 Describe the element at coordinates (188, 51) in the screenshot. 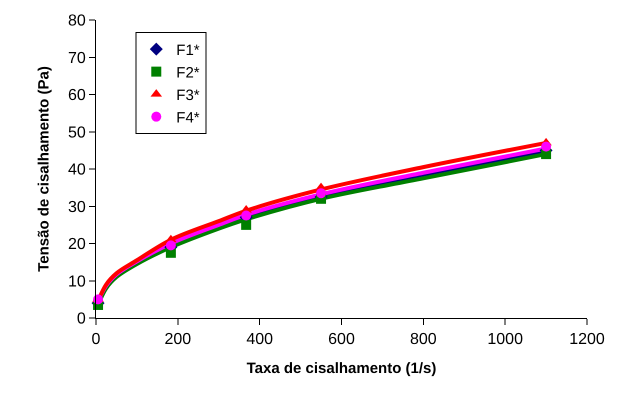

I see `legend-label: F1*` at that location.